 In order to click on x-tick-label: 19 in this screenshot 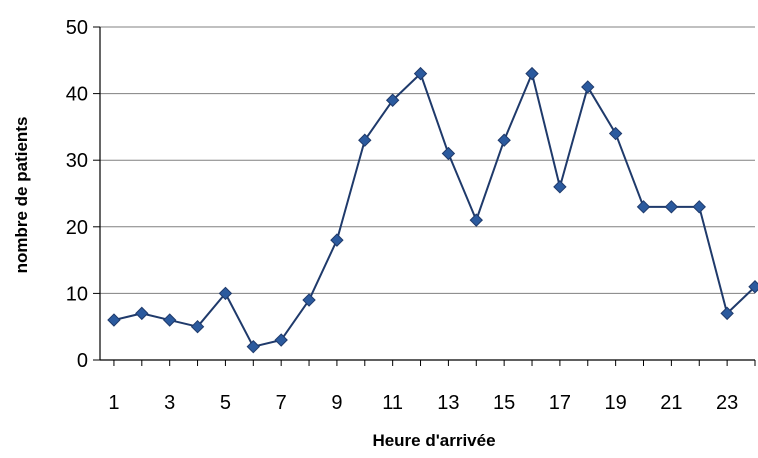, I will do `click(616, 403)`.